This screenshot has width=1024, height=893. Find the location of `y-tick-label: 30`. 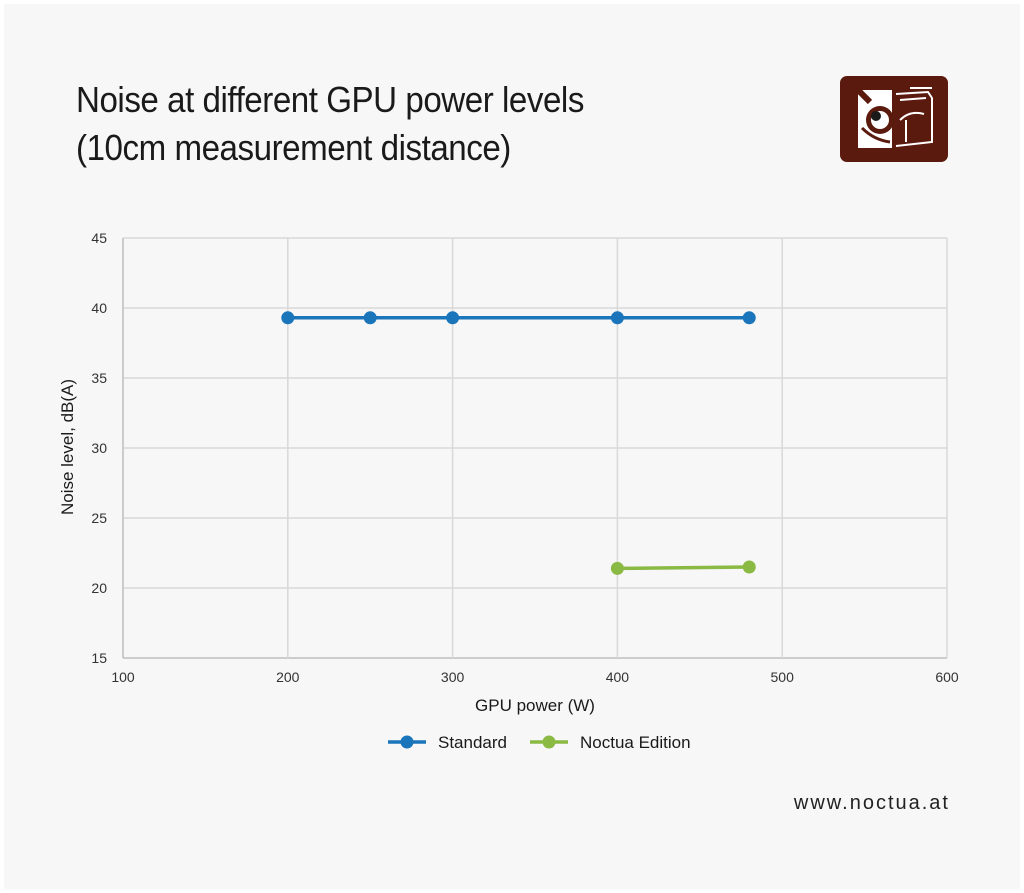

y-tick-label: 30 is located at coordinates (99, 448).